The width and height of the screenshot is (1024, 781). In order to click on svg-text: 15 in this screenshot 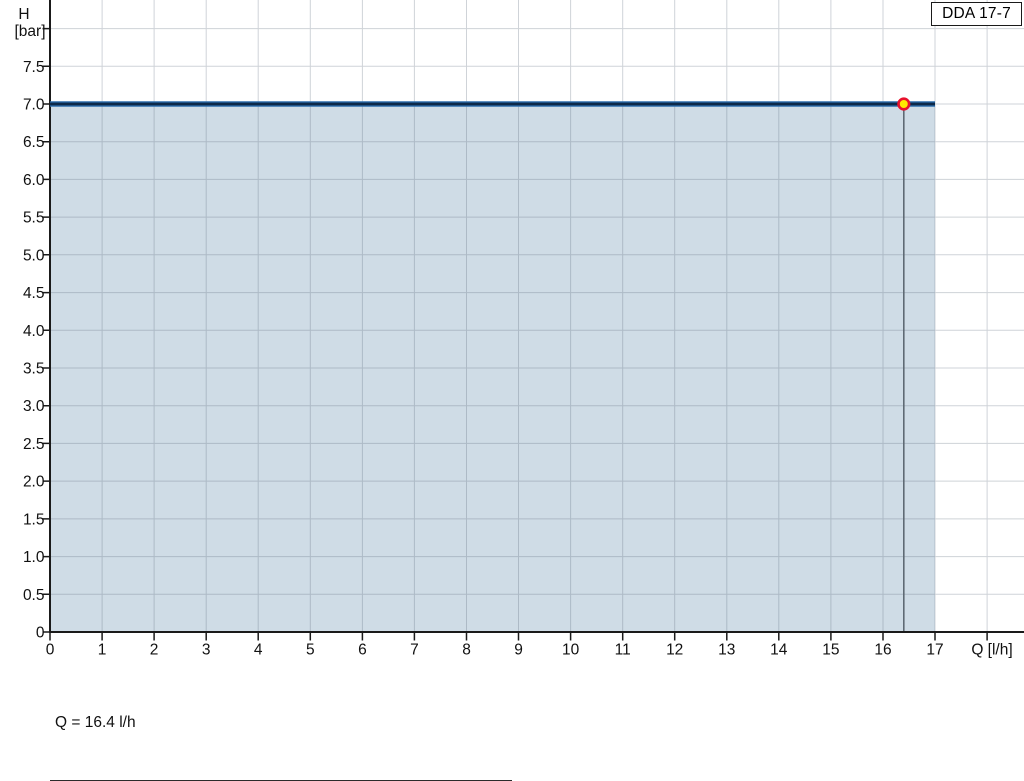, I will do `click(830, 650)`.